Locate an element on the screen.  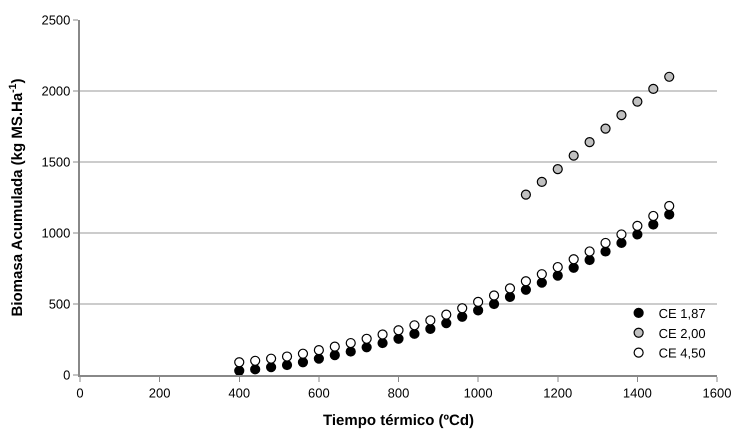
x-tick-label: 1000 is located at coordinates (478, 393).